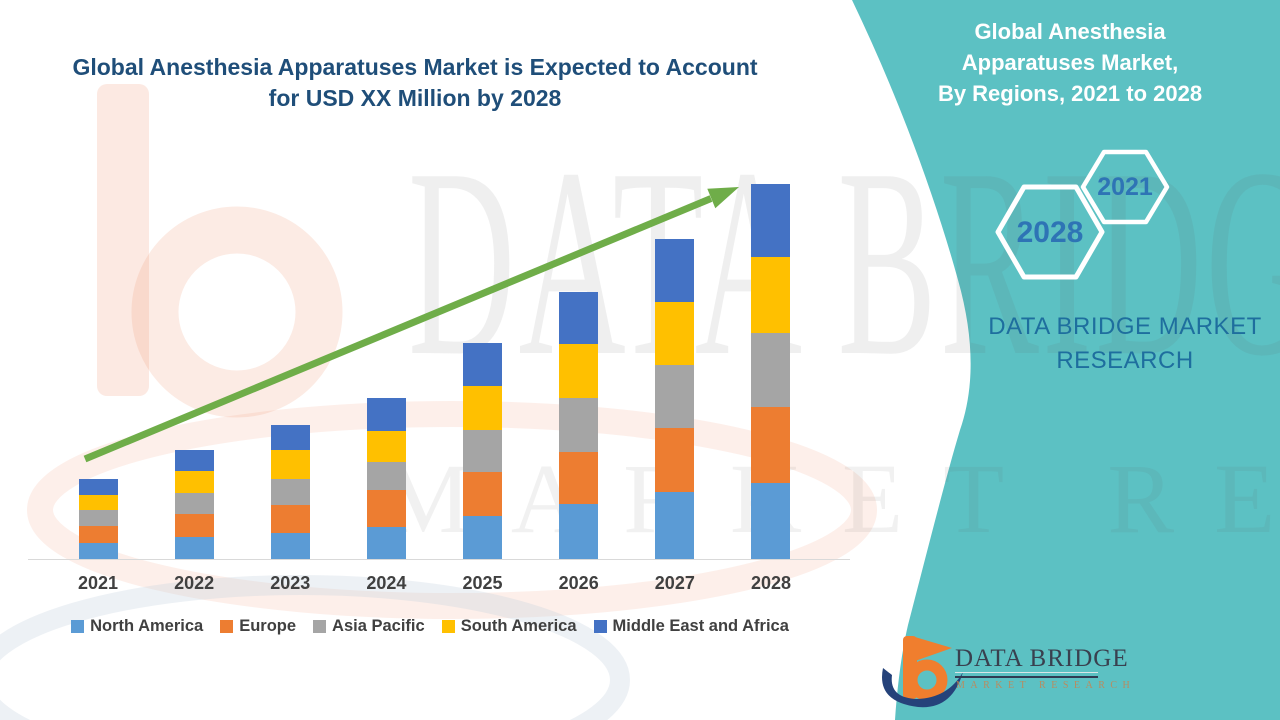  What do you see at coordinates (194, 460) in the screenshot?
I see `bar-segment-2022-middle-east-and-africa` at bounding box center [194, 460].